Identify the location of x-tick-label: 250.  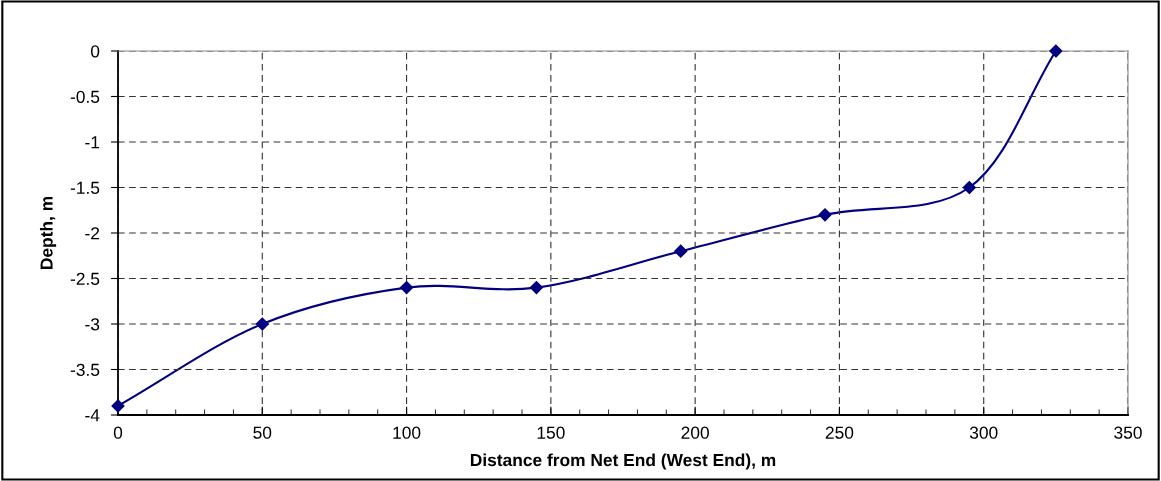
(839, 432).